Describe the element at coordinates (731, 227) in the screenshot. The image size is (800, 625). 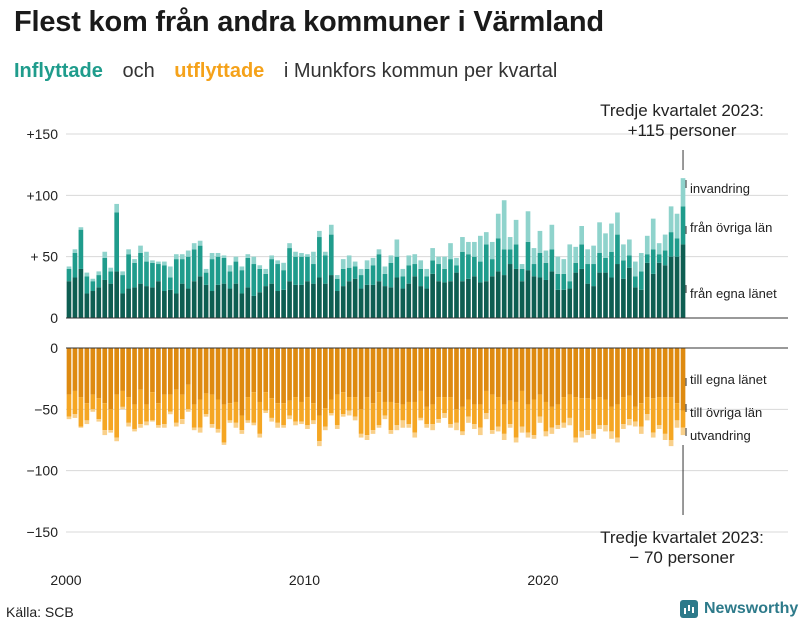
I see `legend-in-label: från övriga län` at that location.